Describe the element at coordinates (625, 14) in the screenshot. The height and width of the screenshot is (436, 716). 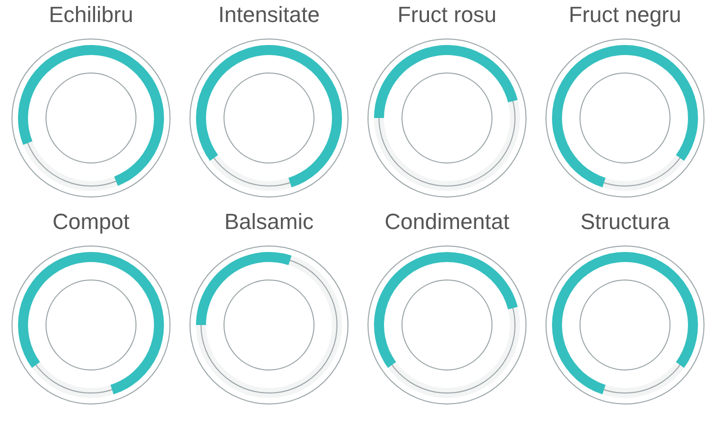
I see `chart-title: Fruct negru` at that location.